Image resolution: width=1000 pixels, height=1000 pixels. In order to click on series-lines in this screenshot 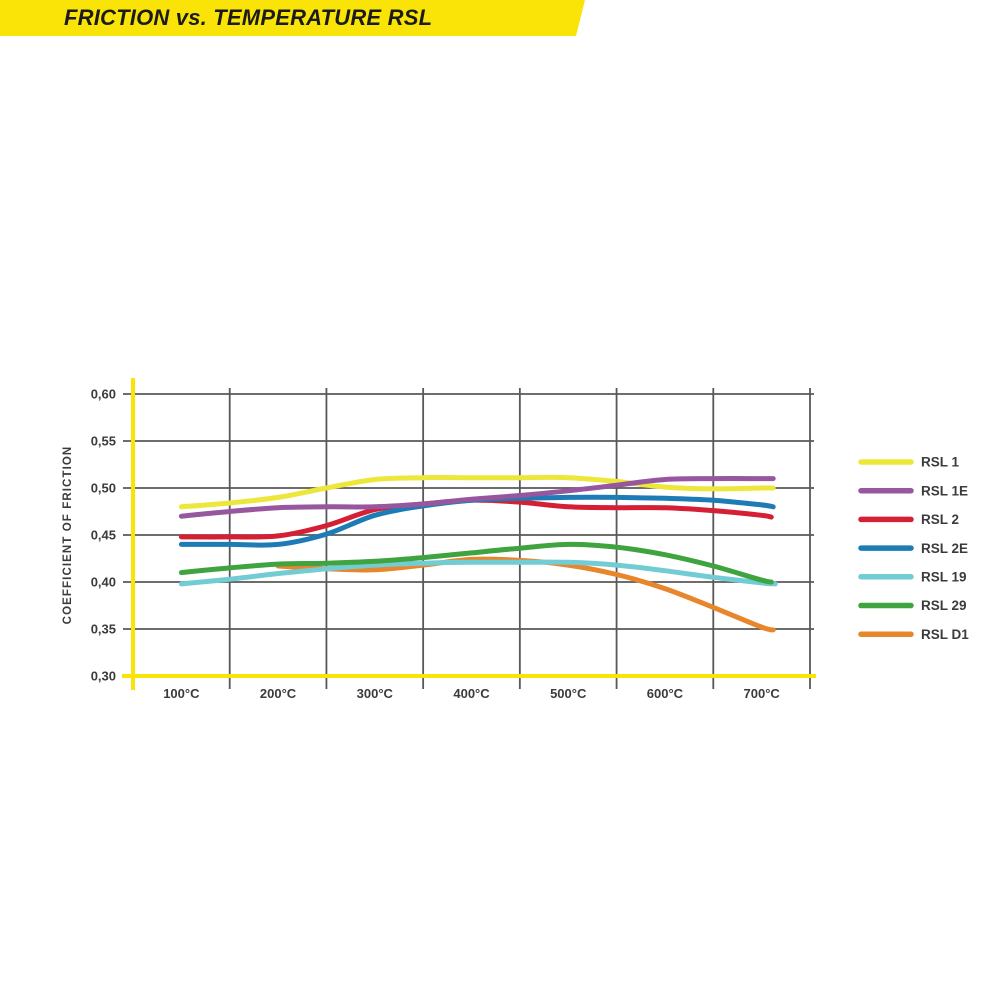, I will do `click(478, 553)`.